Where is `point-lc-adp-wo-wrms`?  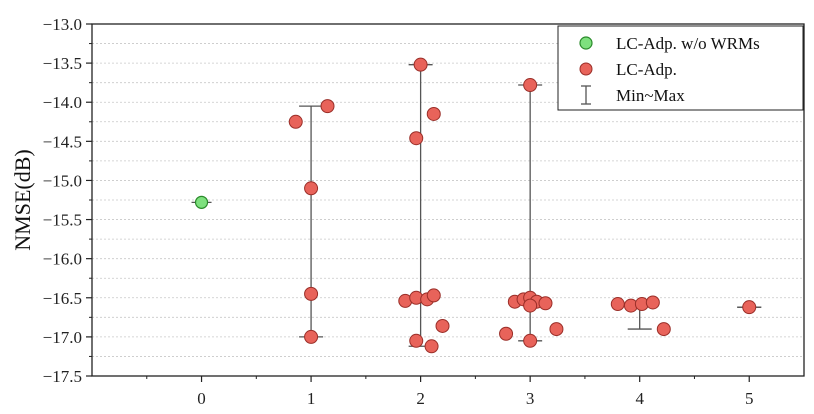 point-lc-adp-wo-wrms is located at coordinates (201, 202).